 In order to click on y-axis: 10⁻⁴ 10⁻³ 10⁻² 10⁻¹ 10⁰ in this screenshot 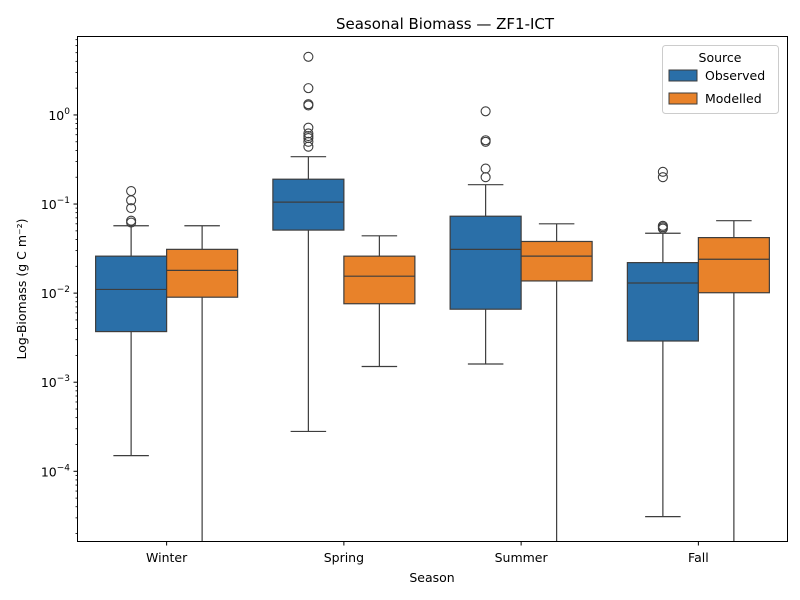, I will do `click(59, 286)`.